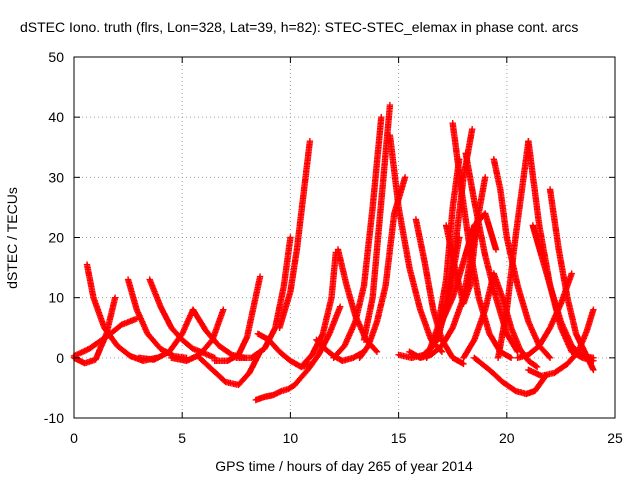  I want to click on y-tick-label: 10, so click(56, 298).